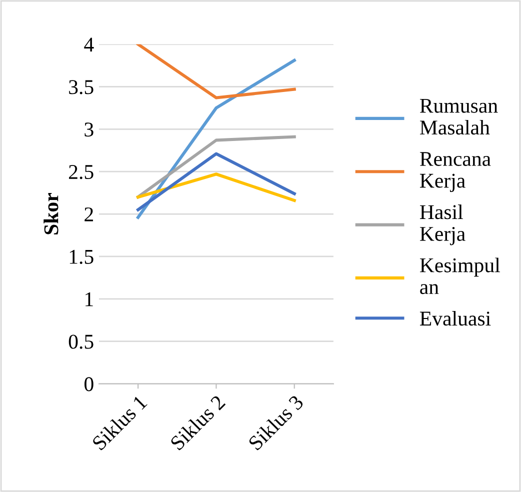 The width and height of the screenshot is (521, 492). What do you see at coordinates (443, 225) in the screenshot?
I see `legend-label: Hasil Kerja` at bounding box center [443, 225].